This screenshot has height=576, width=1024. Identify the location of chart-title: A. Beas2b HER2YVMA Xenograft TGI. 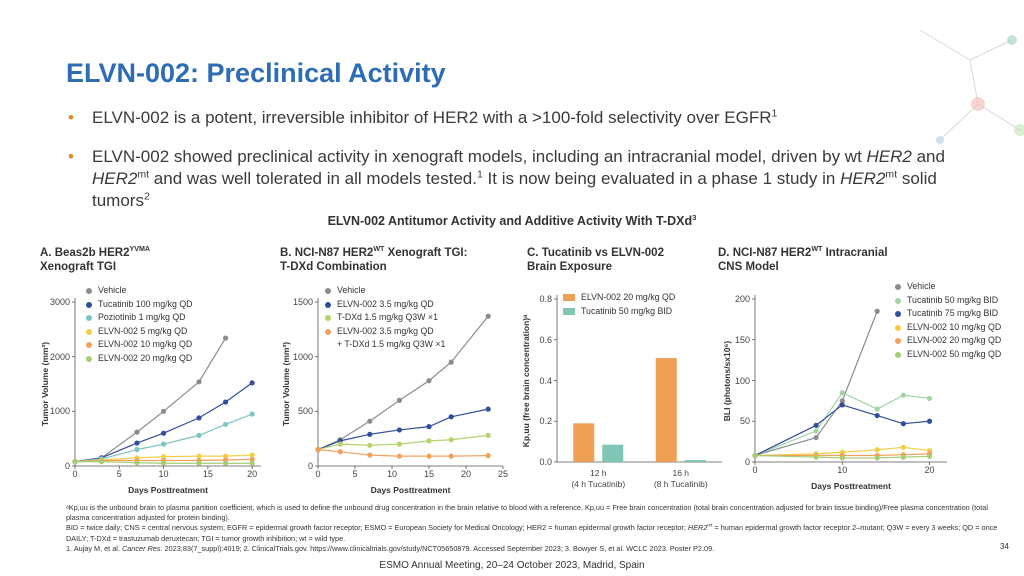
(95, 260).